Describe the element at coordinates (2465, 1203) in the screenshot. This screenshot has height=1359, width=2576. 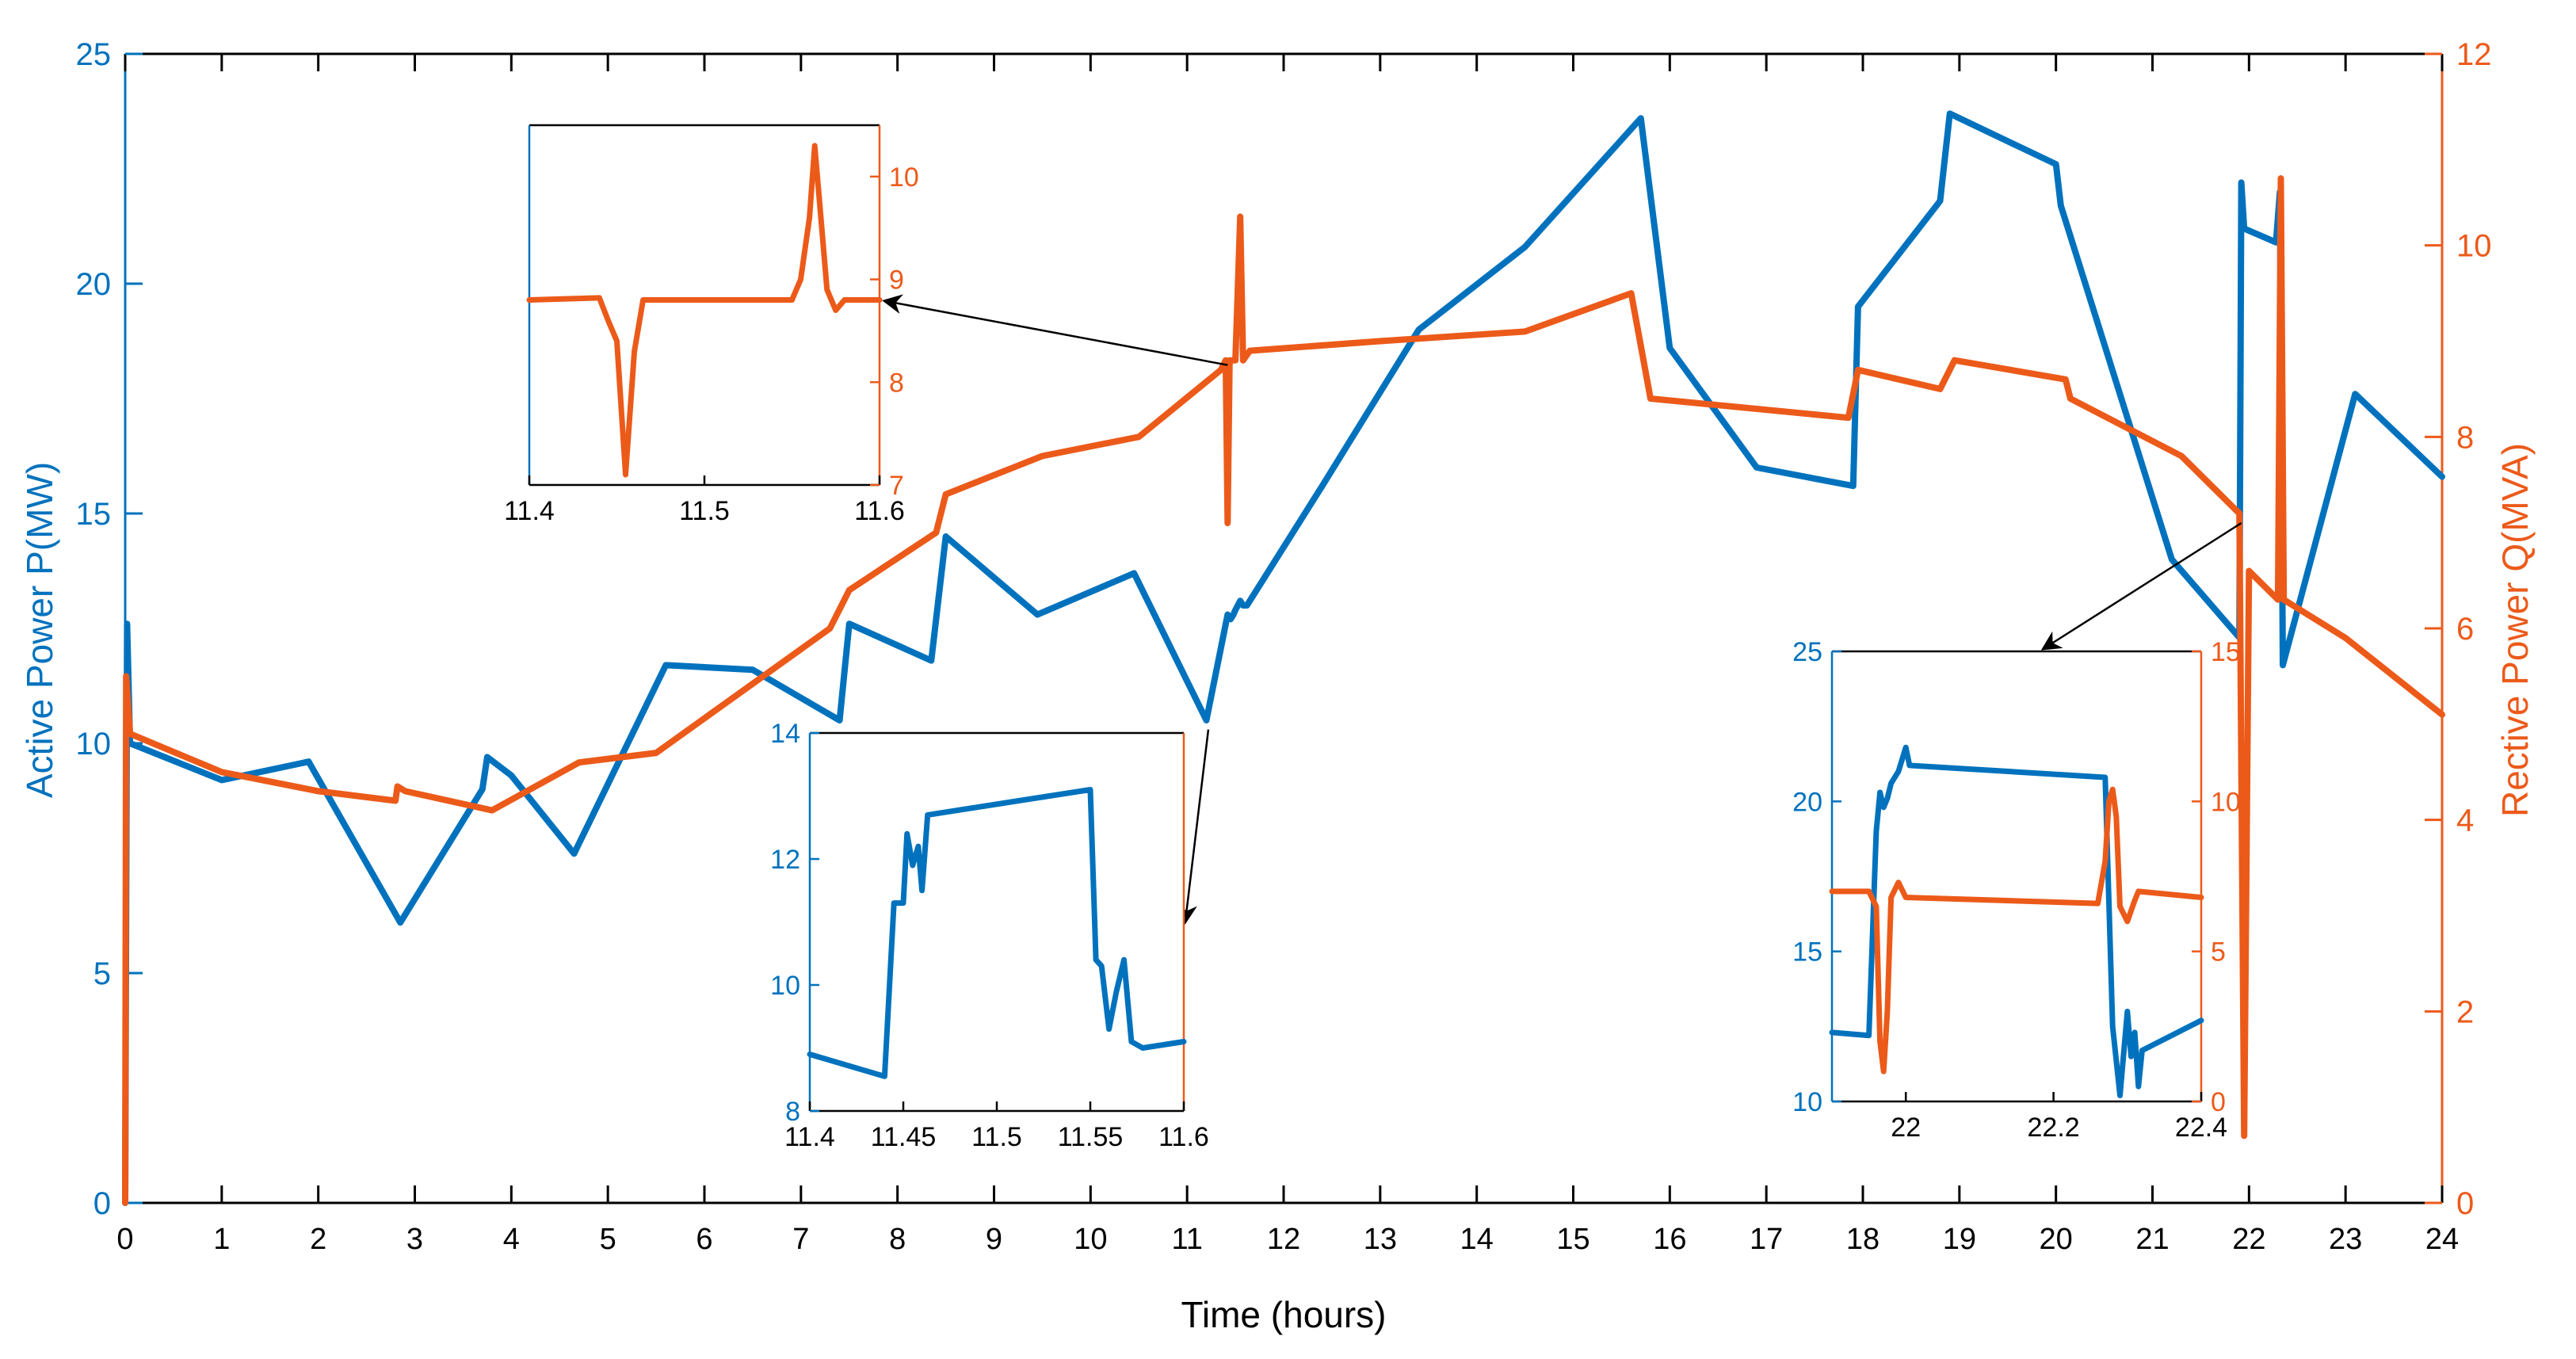
I see `y-right-tick-label: 0` at that location.